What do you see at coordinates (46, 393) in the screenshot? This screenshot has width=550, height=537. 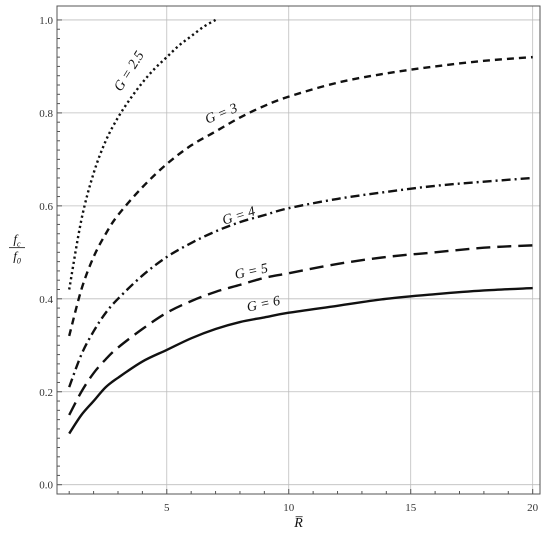 I see `y-tick-label: 0.2` at bounding box center [46, 393].